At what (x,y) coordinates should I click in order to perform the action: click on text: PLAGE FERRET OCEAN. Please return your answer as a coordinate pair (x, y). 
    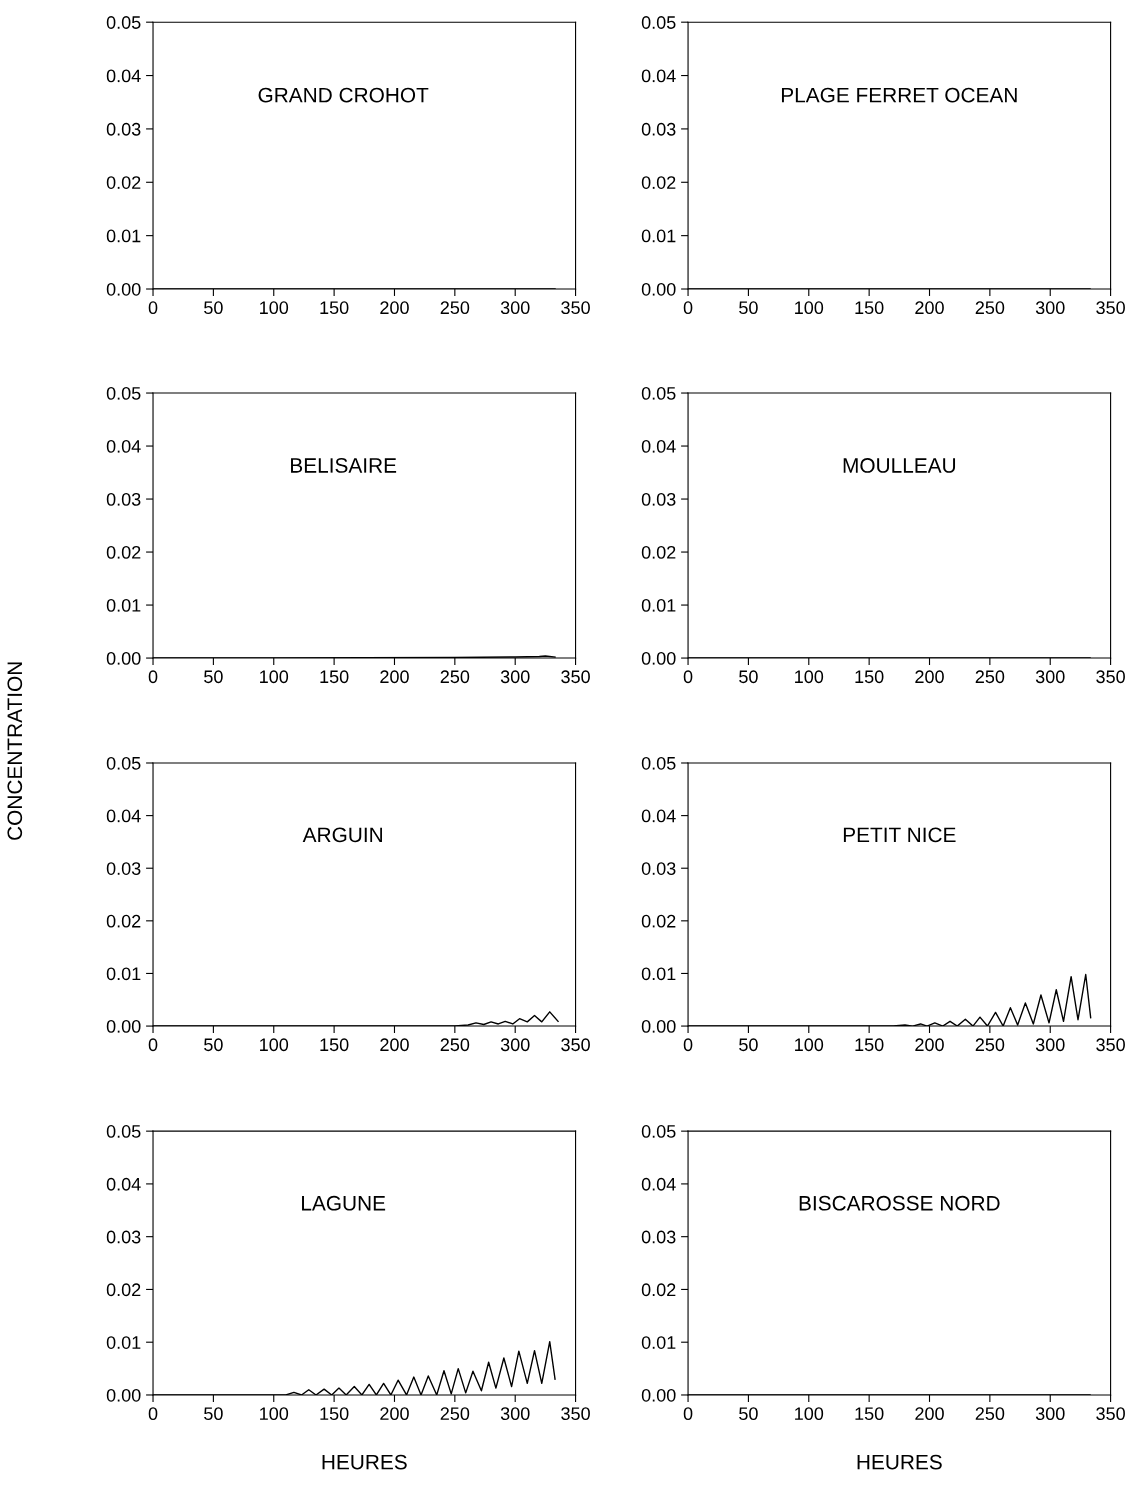
    Looking at the image, I should click on (899, 95).